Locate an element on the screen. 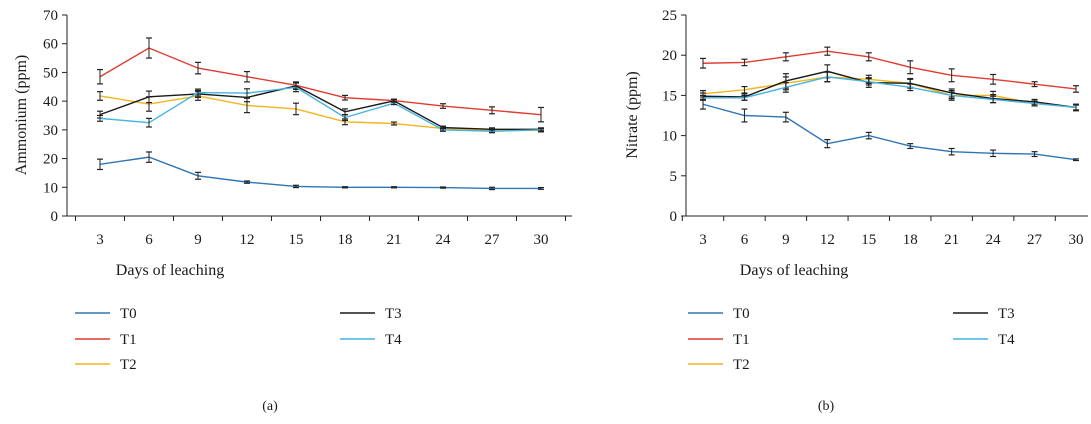 The height and width of the screenshot is (424, 1091). y-tick-label: 40 is located at coordinates (50, 102).